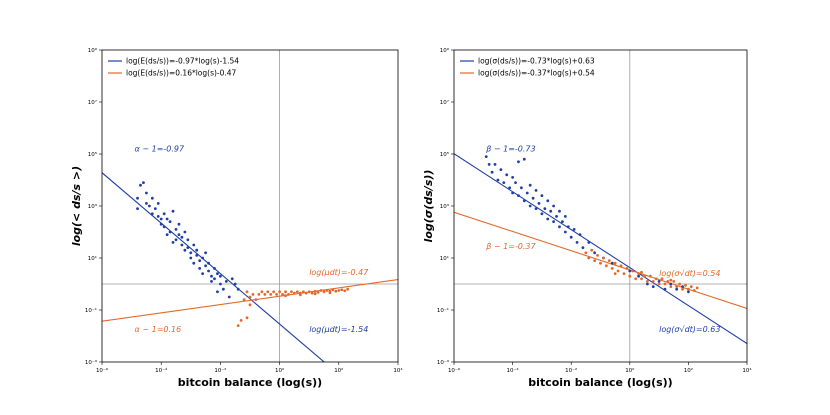  What do you see at coordinates (220, 370) in the screenshot?
I see `chart-1-x-tick-label: 10⁻²` at bounding box center [220, 370].